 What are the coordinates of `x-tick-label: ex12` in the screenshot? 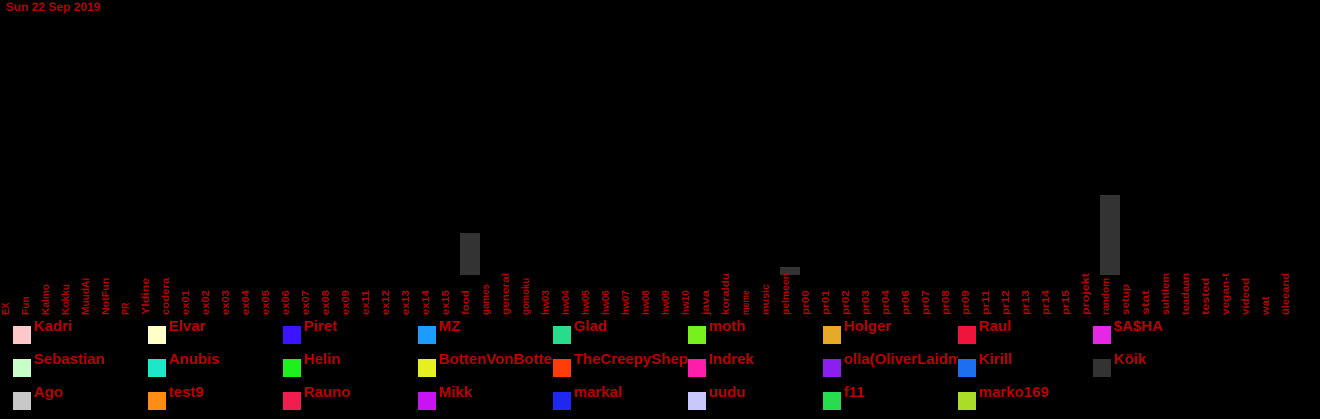 It's located at (386, 302).